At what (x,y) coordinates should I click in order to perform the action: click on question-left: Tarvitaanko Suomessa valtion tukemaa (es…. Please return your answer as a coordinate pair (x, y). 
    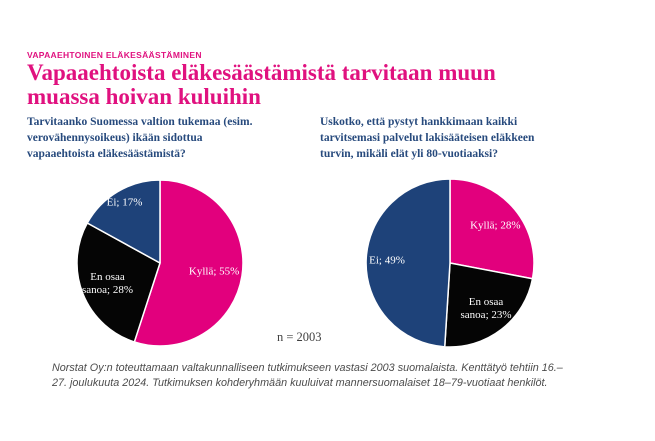
    Looking at the image, I should click on (140, 138).